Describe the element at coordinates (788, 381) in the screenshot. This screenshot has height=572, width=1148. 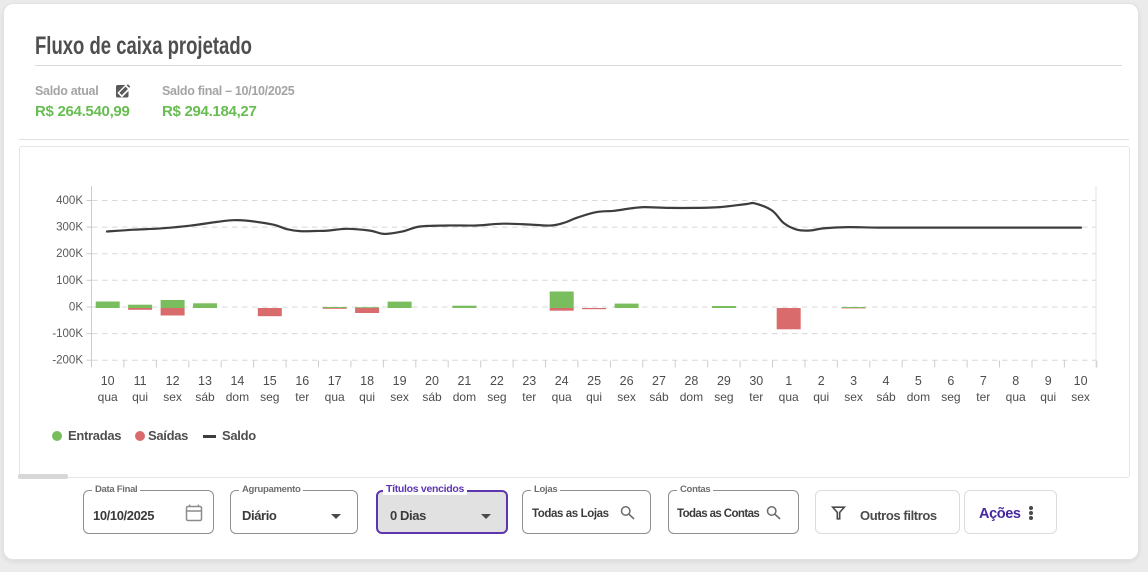
I see `svg-text: 1` at that location.